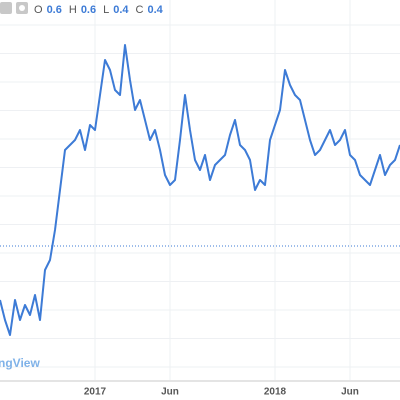 The height and width of the screenshot is (400, 400). I want to click on x-tick-label: 2018, so click(275, 392).